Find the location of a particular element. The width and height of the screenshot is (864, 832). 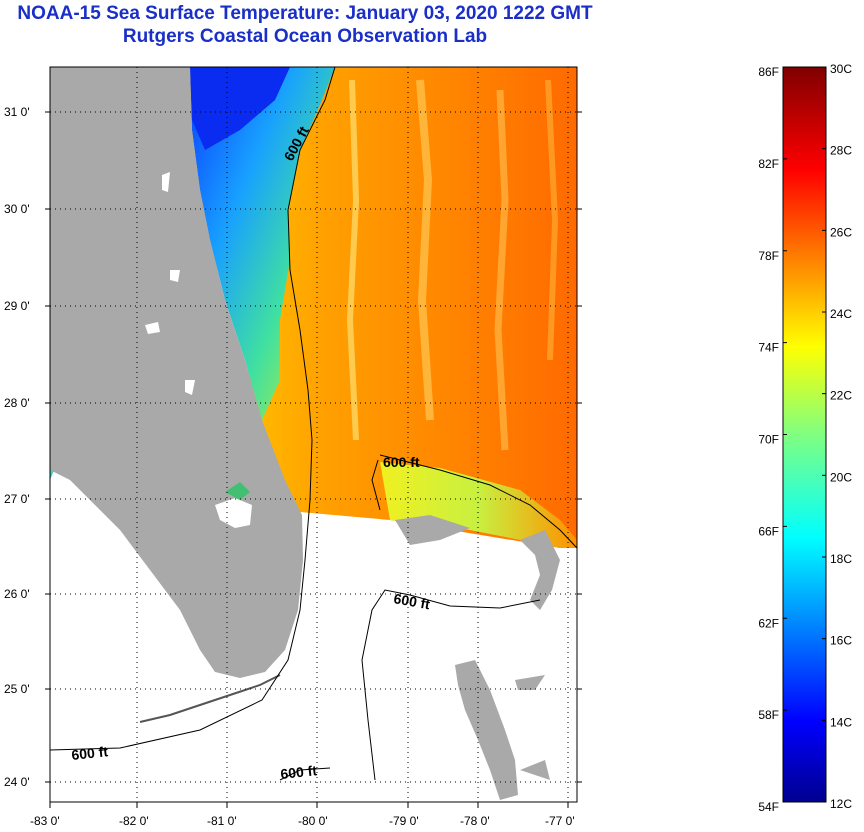

sst-bahamas-bank is located at coordinates (478, 505).